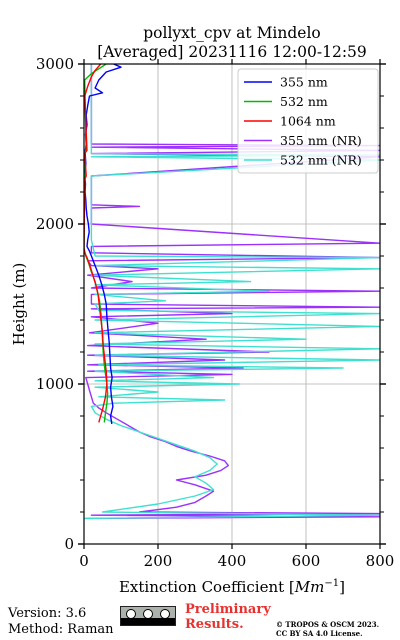 The height and width of the screenshot is (640, 400). What do you see at coordinates (228, 609) in the screenshot?
I see `preliminary-line1: Preliminary` at bounding box center [228, 609].